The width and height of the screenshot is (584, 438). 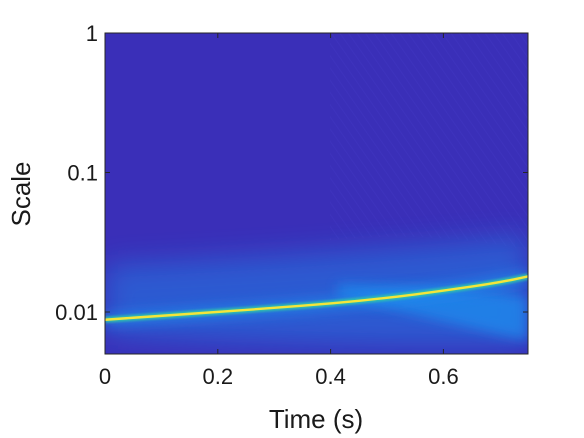 I want to click on y-axis-title: Scale, so click(x=21, y=193).